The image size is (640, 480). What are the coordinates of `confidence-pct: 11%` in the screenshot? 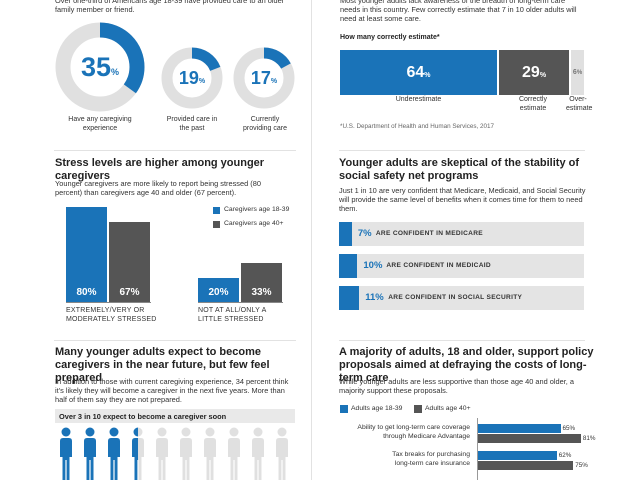 It's located at (374, 297).